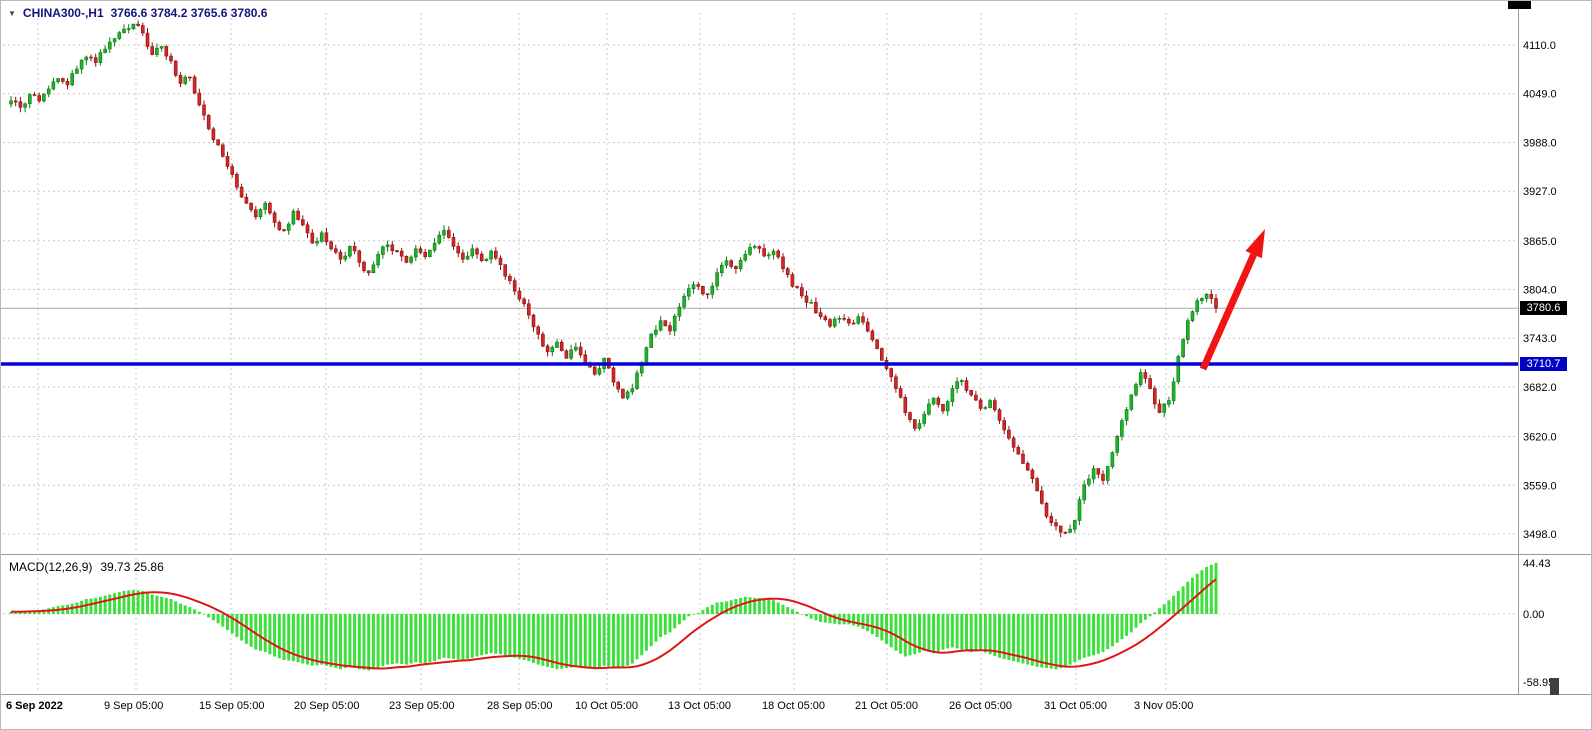 The image size is (1592, 730). What do you see at coordinates (1540, 438) in the screenshot?
I see `price-axis-label: 3620.0` at bounding box center [1540, 438].